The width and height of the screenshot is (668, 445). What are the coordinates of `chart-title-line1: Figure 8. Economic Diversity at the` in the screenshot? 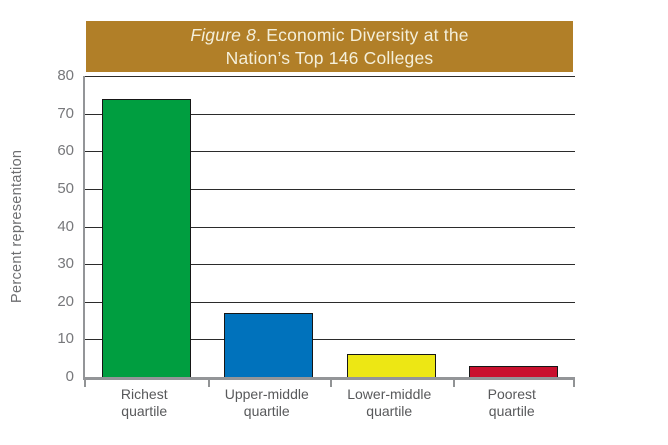 It's located at (329, 35).